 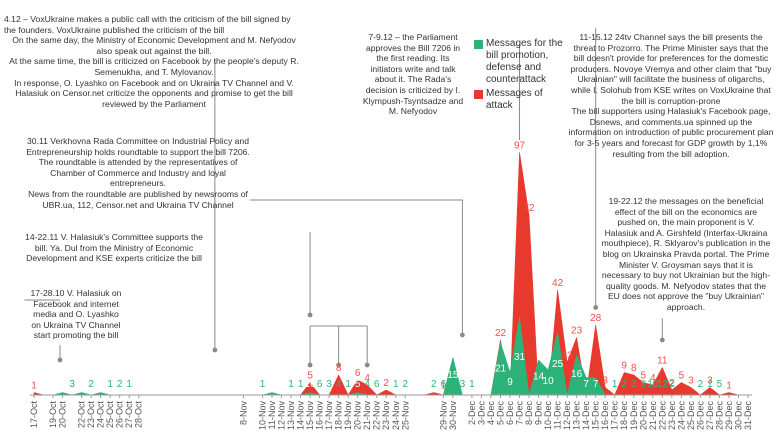 What do you see at coordinates (567, 416) in the screenshot?
I see `x-tick-label: 12-Dec` at bounding box center [567, 416].